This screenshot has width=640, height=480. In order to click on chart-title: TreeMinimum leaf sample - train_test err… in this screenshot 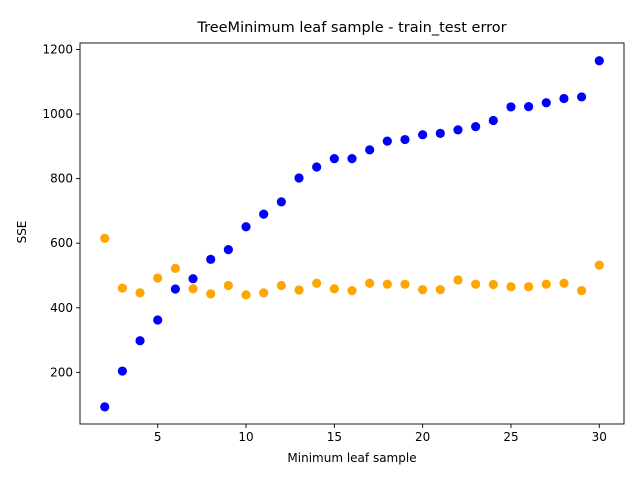, I will do `click(351, 28)`.